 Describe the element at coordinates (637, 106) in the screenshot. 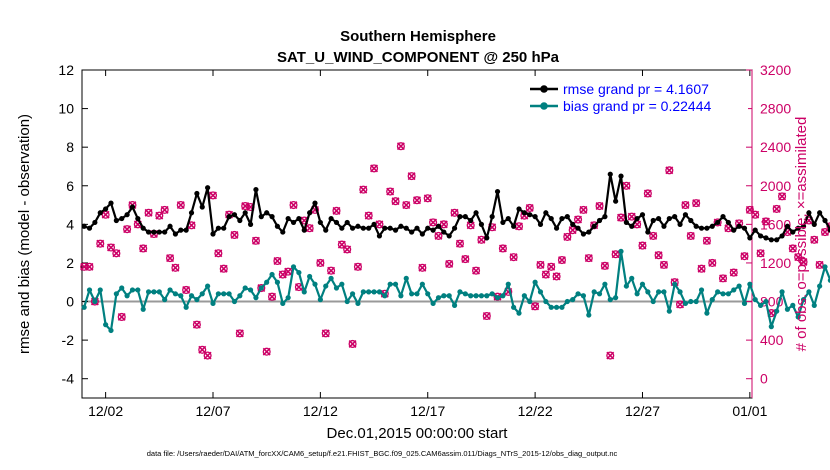

I see `legend-bias-label: bias grand pr = 0.22444` at that location.